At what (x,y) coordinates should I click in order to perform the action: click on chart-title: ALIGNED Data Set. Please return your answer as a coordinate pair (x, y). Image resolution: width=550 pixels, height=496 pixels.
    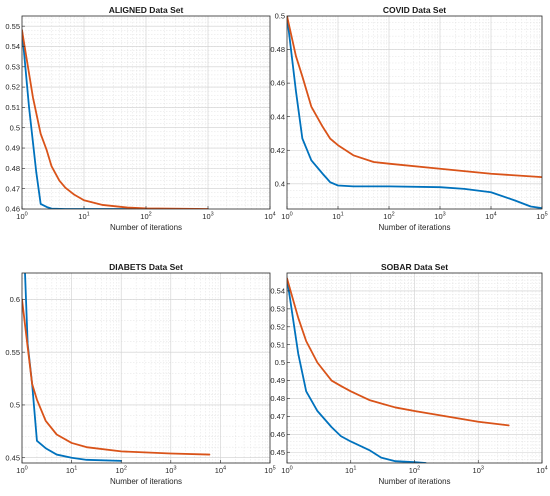
    Looking at the image, I should click on (146, 10).